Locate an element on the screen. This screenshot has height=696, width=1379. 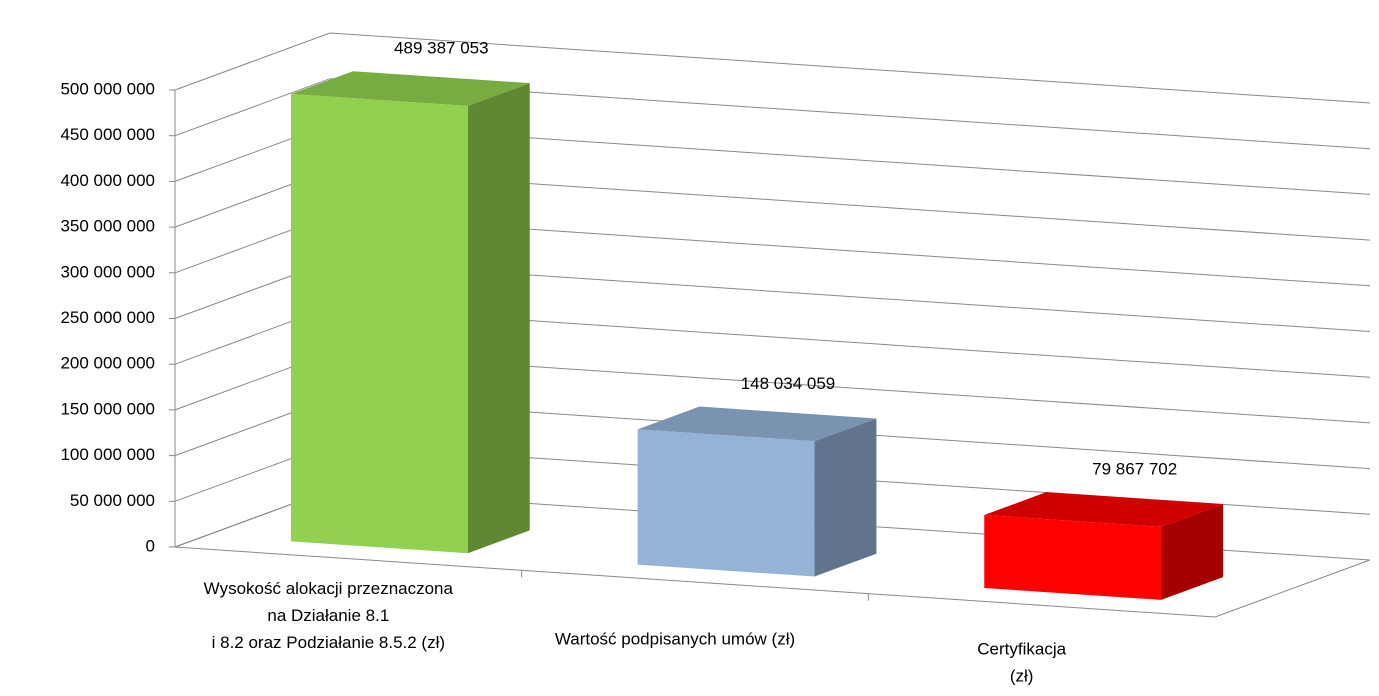
y-tick-label: 500 000 000 is located at coordinates (107, 88).